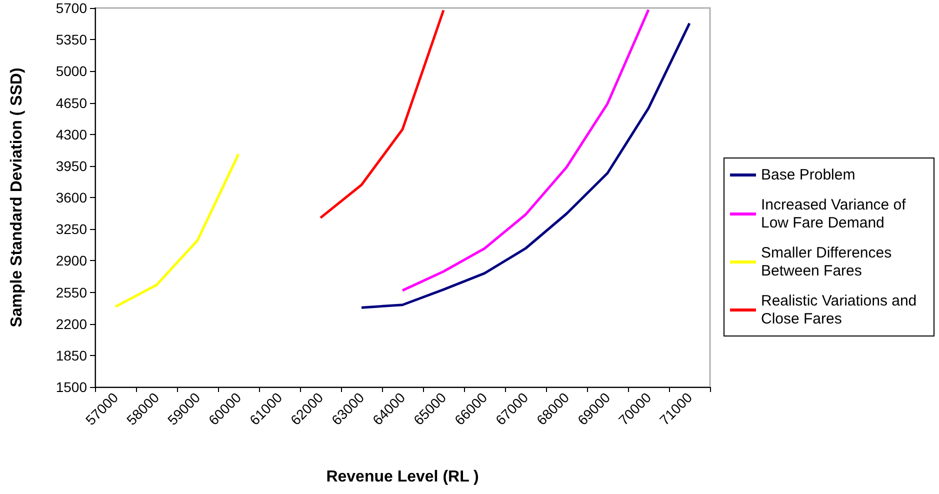 This screenshot has height=494, width=939. Describe the element at coordinates (17, 198) in the screenshot. I see `y-axis-title: Sample Standard Deviation ( SSD)` at that location.